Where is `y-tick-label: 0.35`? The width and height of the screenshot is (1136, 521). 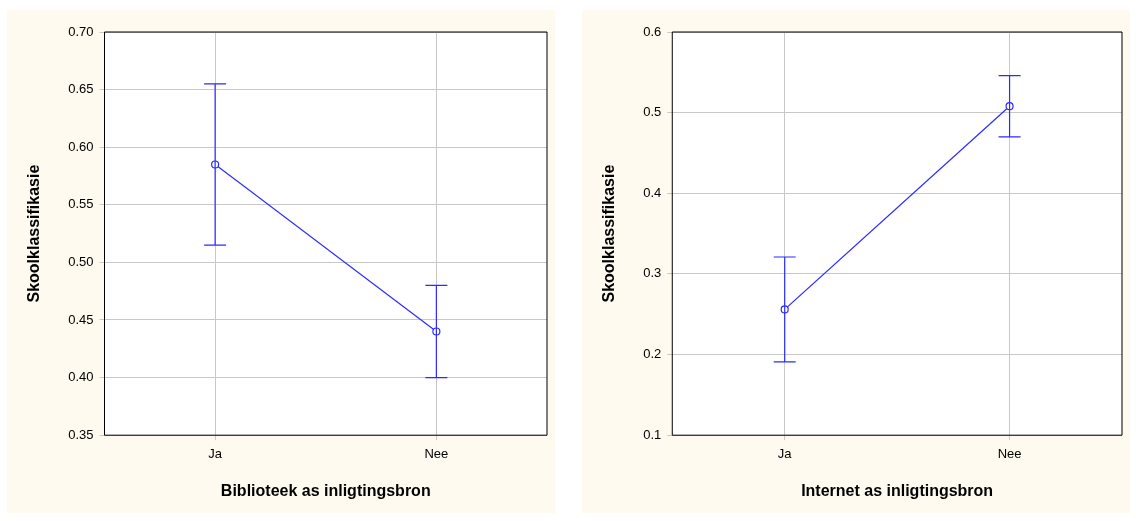
y-tick-label: 0.35 is located at coordinates (81, 434).